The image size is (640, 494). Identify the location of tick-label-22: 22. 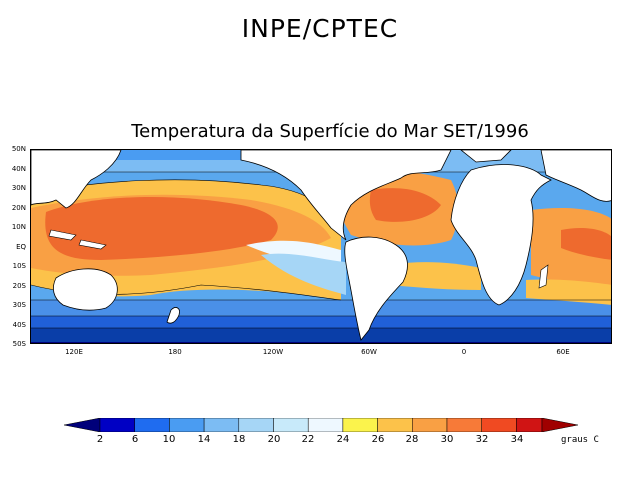
(308, 439).